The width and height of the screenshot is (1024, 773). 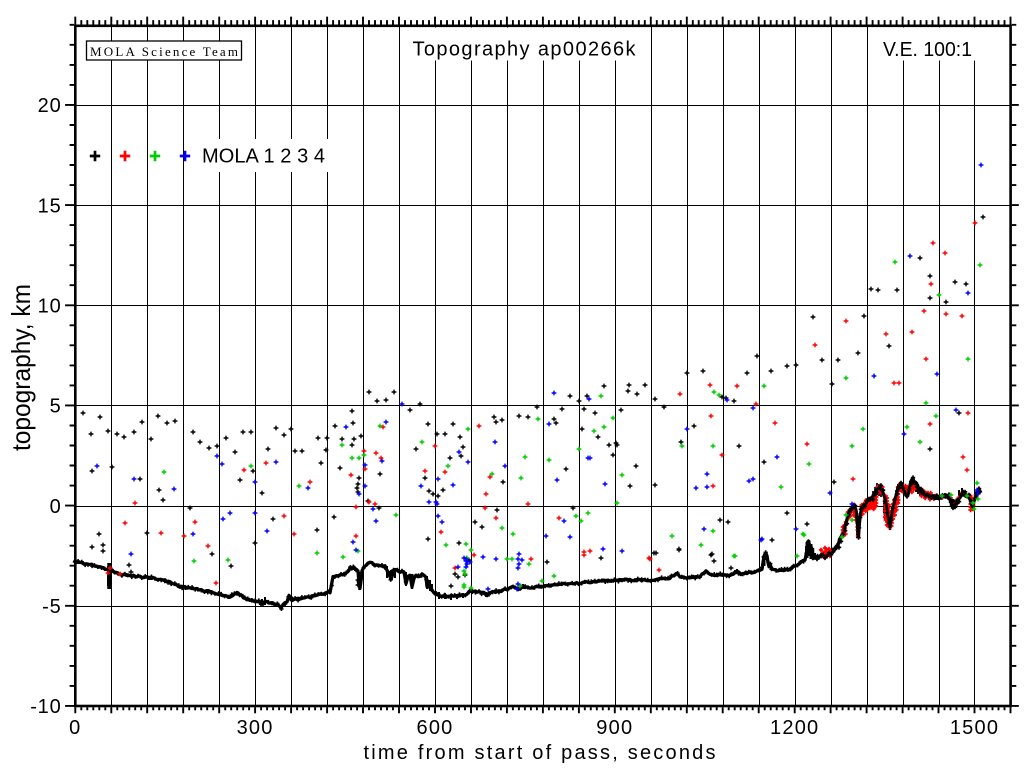 I want to click on svg-text: topography, km, so click(x=21, y=367).